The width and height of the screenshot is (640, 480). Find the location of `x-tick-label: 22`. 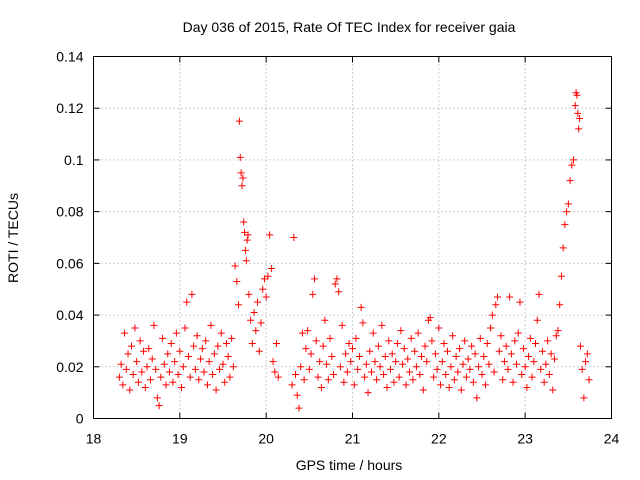

x-tick-label: 22 is located at coordinates (439, 439).